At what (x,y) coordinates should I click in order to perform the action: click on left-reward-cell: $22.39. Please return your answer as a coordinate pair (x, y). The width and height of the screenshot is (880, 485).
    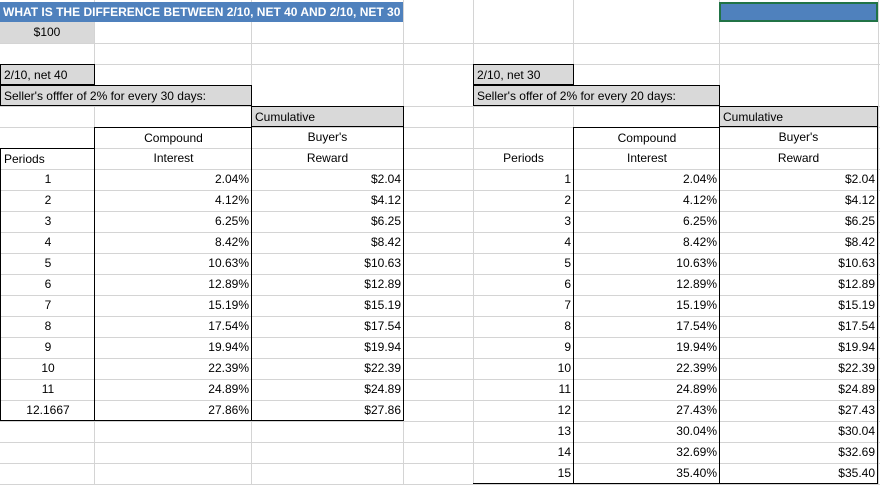
    Looking at the image, I should click on (327, 368).